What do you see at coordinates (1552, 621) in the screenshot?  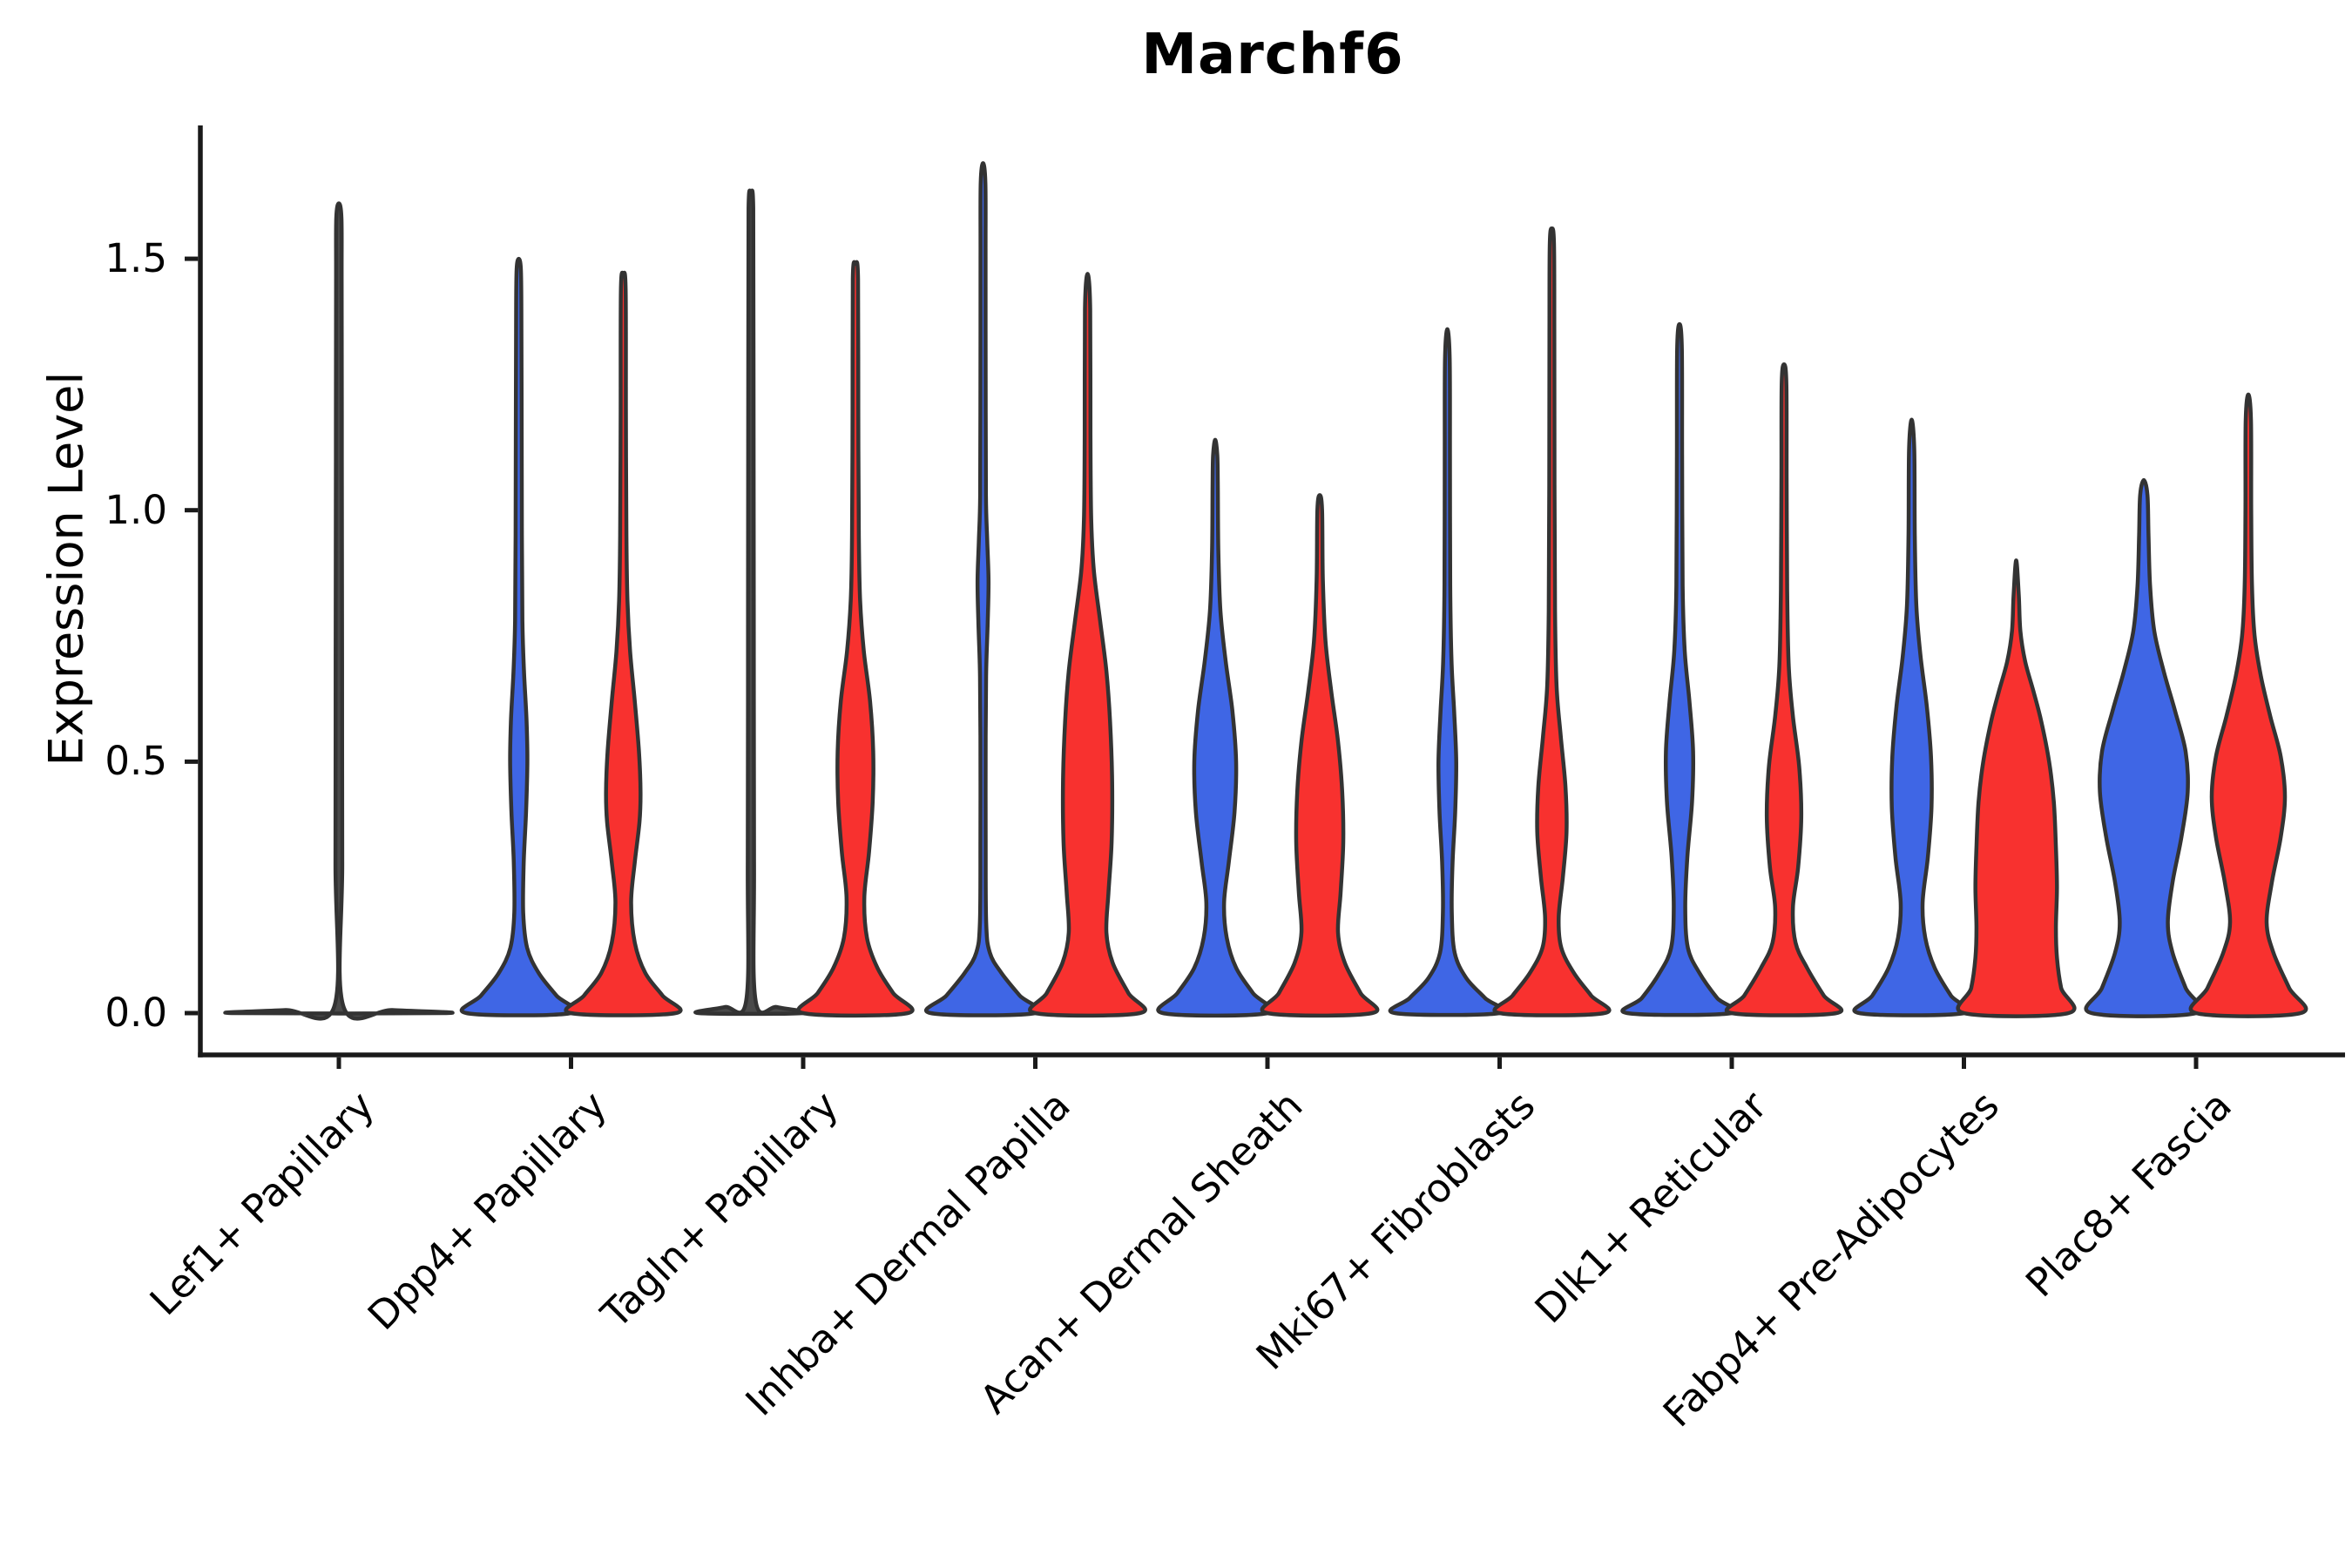 I see `violin-mki67-fibroblasts-red` at bounding box center [1552, 621].